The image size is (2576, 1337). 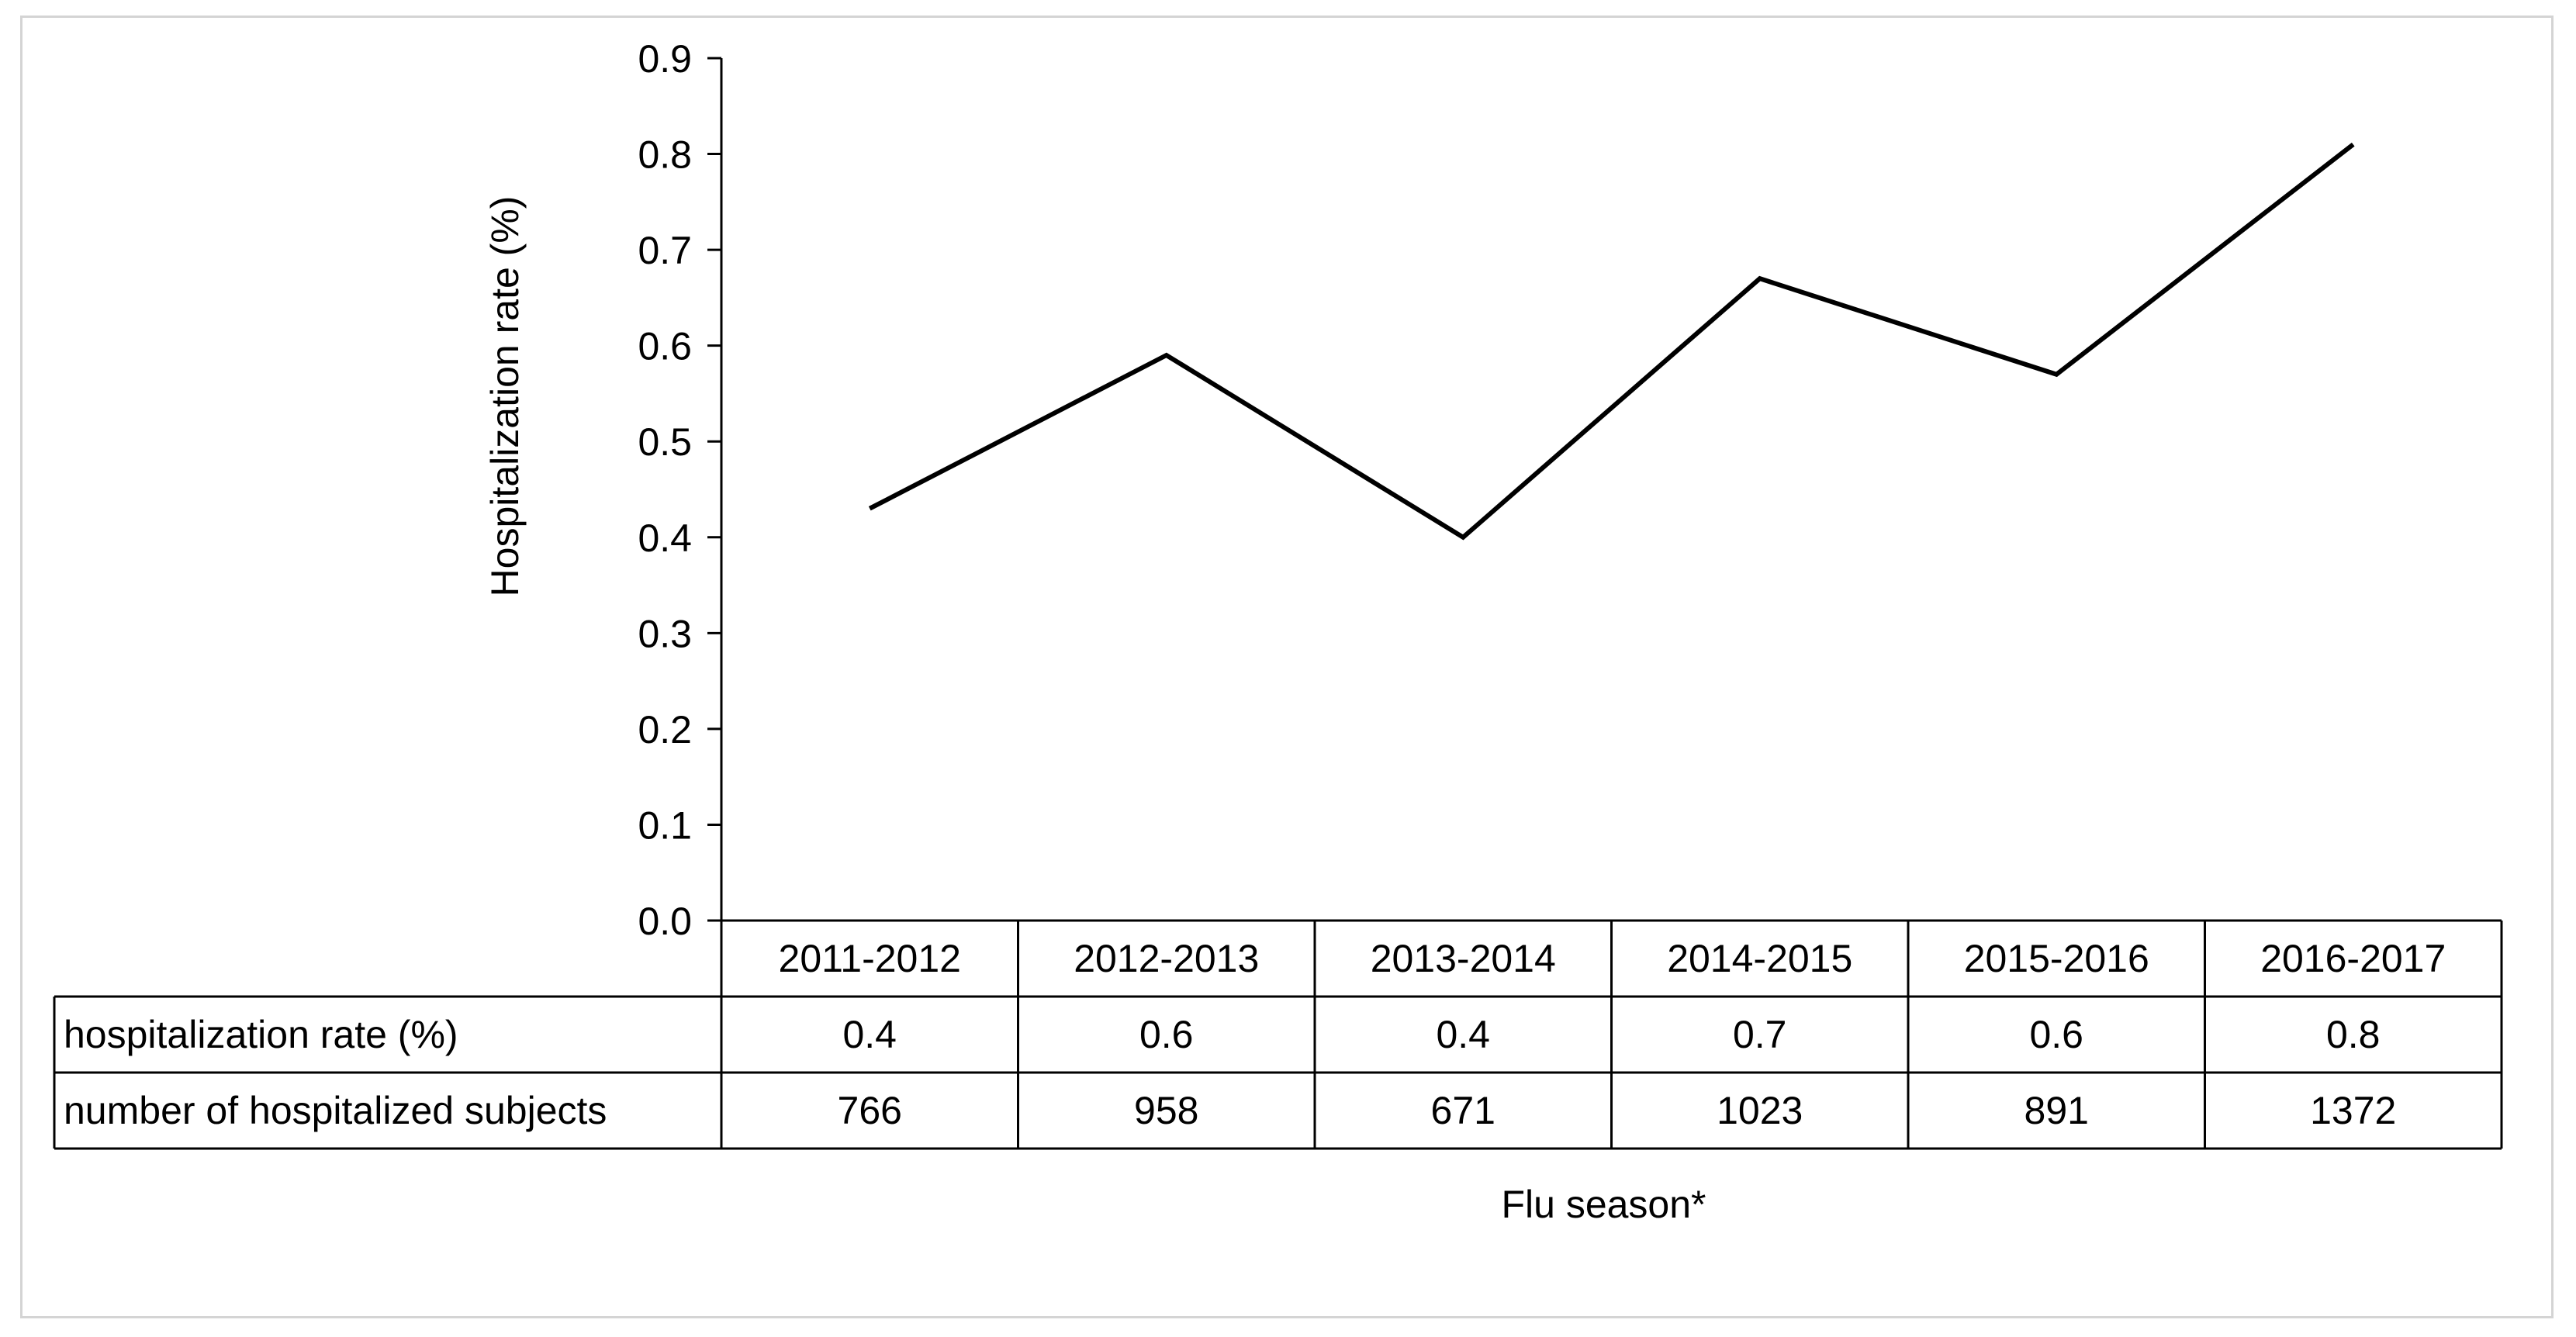 What do you see at coordinates (1760, 1034) in the screenshot?
I see `table-cell: 0.7` at bounding box center [1760, 1034].